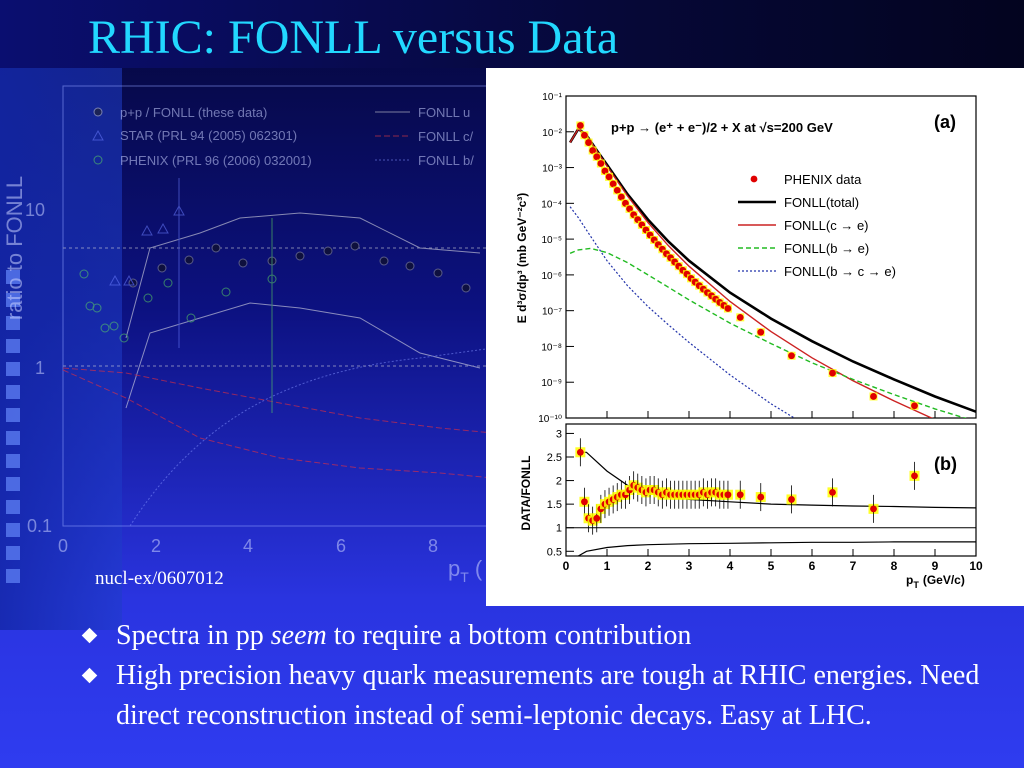 This screenshot has width=1024, height=768. I want to click on panel-b-xtick-label: 6, so click(812, 566).